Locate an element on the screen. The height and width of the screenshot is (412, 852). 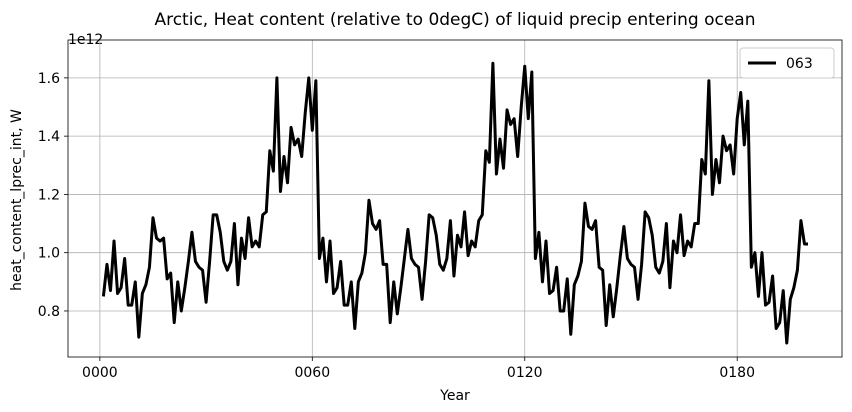
x-tick-label: 0180 is located at coordinates (737, 373).